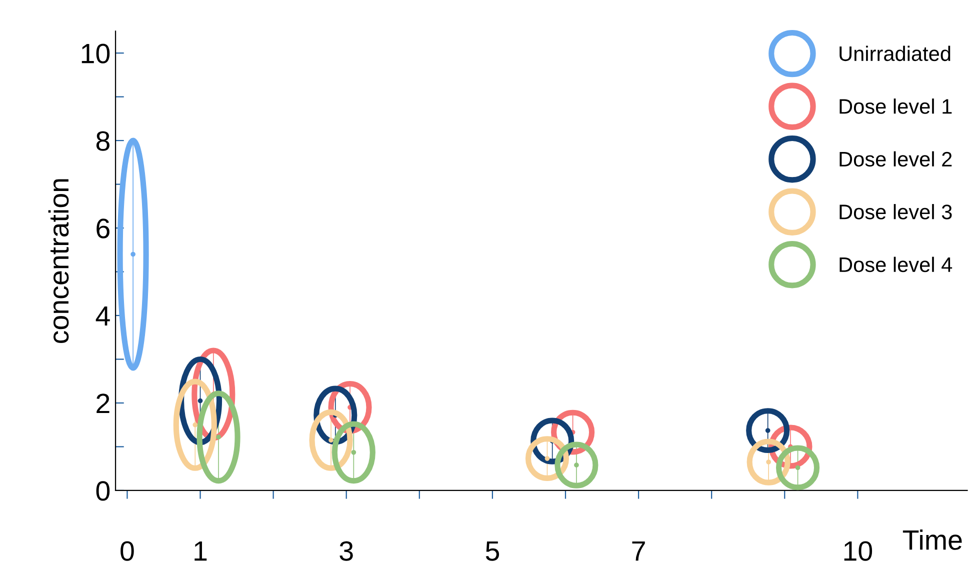  I want to click on y-tick-label: 10, so click(96, 54).